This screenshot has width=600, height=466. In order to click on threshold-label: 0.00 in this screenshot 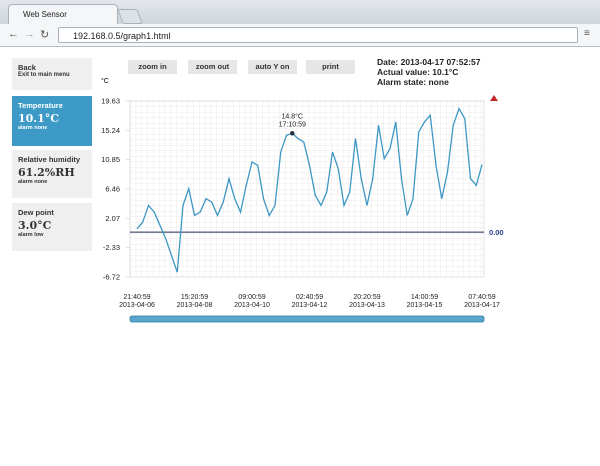, I will do `click(496, 232)`.